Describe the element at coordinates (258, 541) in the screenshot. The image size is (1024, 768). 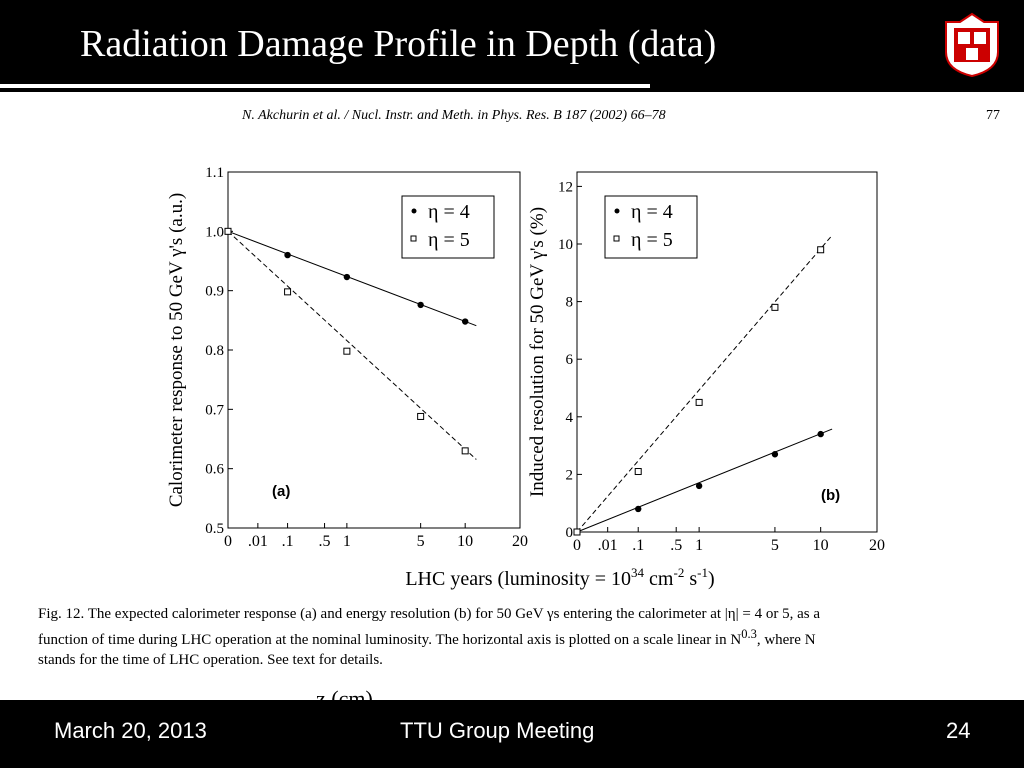
I see `panel-a-xtick-label: .01` at that location.